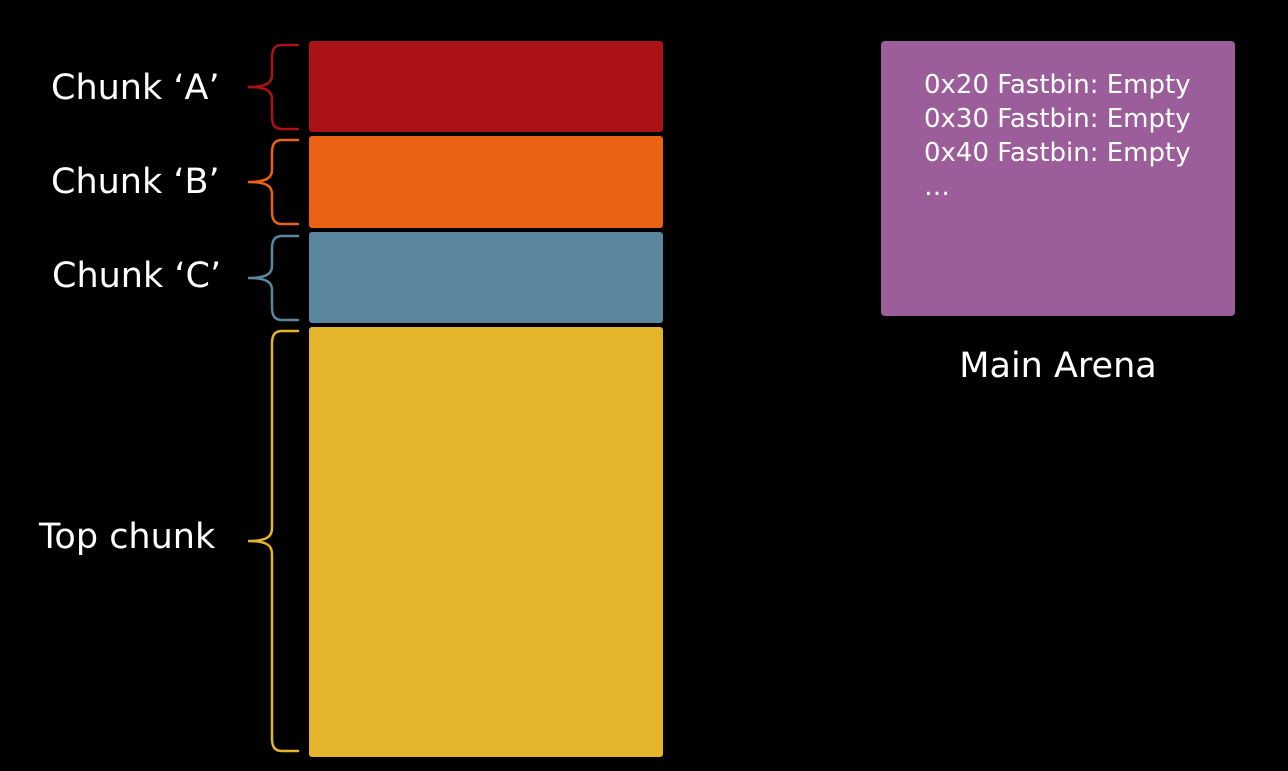  What do you see at coordinates (273, 87) in the screenshot?
I see `chunk-a-brace` at bounding box center [273, 87].